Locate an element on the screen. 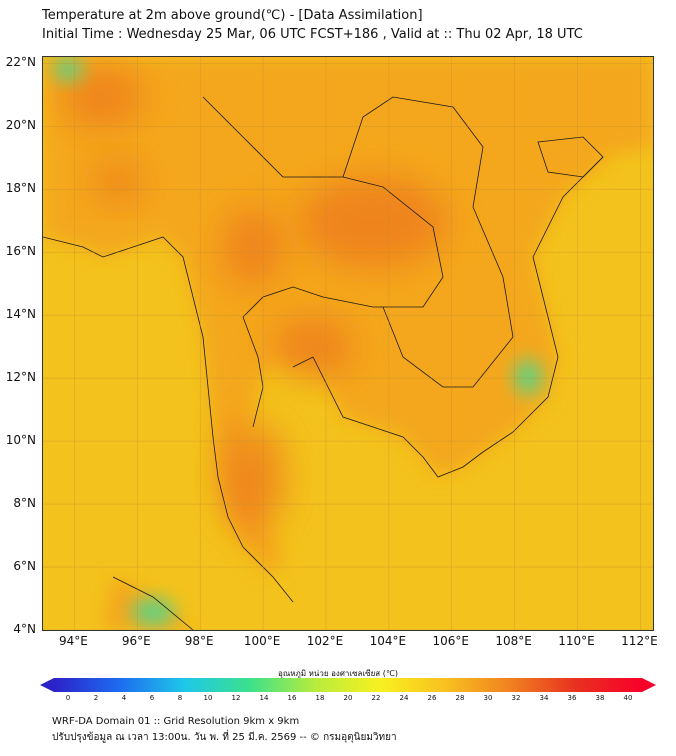  colorbar-tick-label: 22 is located at coordinates (376, 698).